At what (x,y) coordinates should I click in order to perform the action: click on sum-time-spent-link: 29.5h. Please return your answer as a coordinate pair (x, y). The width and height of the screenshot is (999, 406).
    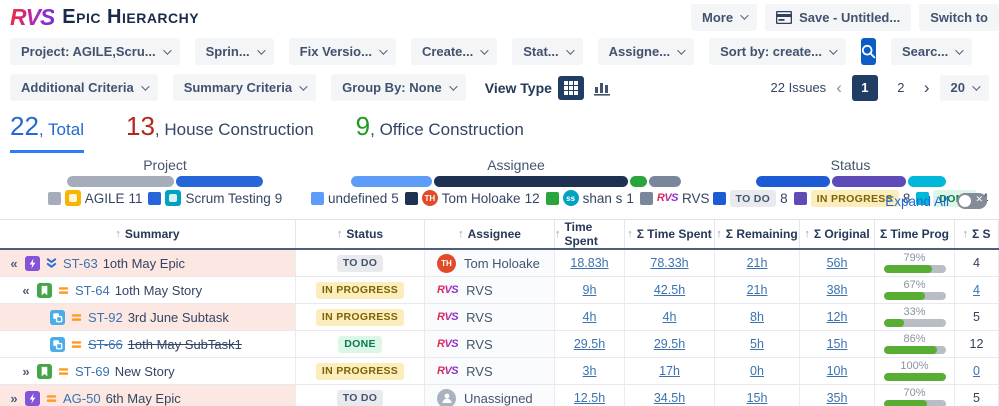
    Looking at the image, I should click on (669, 344).